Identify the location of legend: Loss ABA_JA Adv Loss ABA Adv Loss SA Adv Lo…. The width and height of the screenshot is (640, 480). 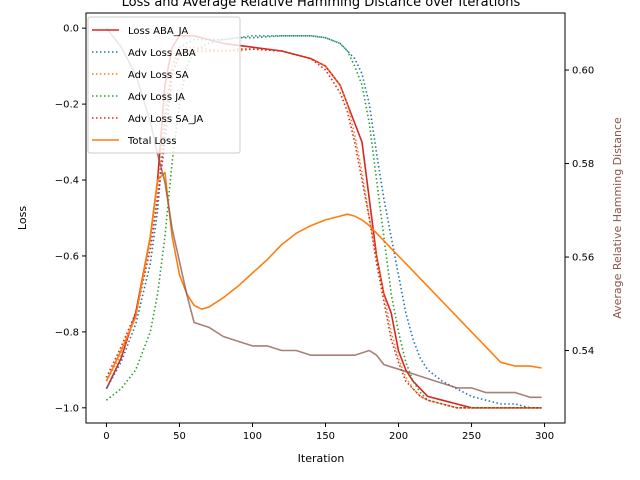
(164, 85).